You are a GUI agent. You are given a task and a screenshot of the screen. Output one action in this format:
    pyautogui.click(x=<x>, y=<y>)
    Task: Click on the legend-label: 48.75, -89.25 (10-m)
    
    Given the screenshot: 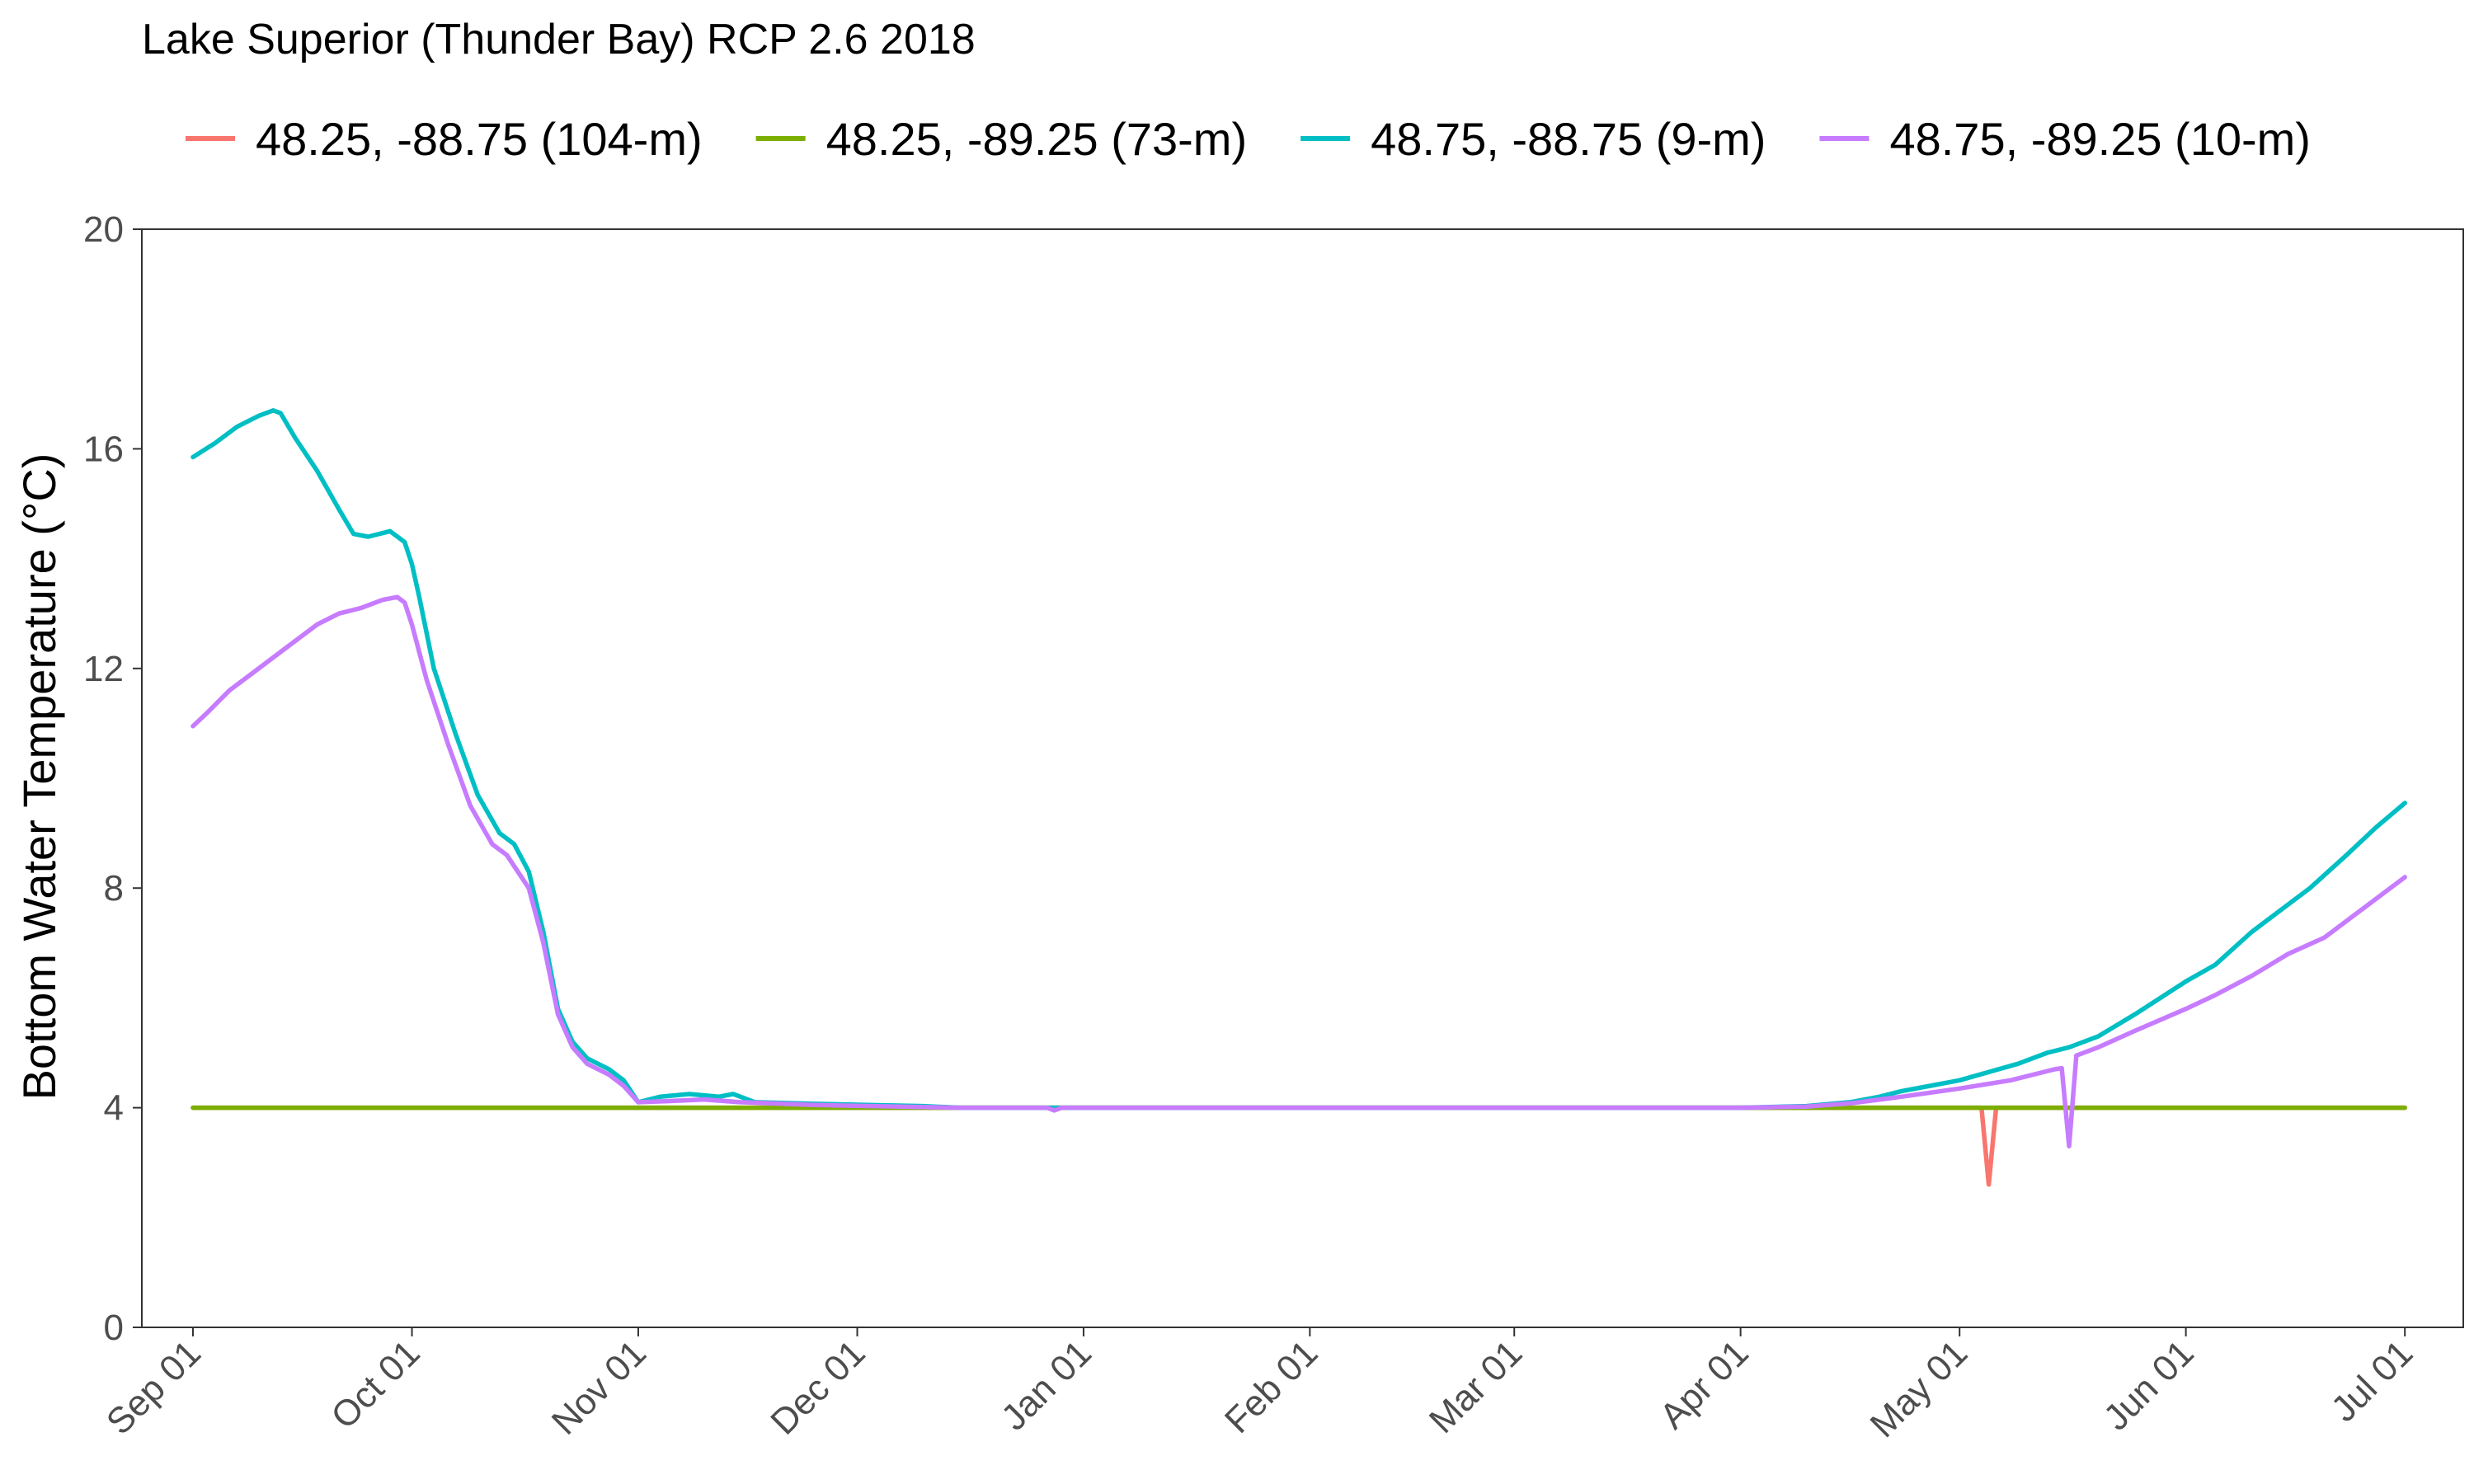 What is the action you would take?
    pyautogui.click(x=2099, y=139)
    